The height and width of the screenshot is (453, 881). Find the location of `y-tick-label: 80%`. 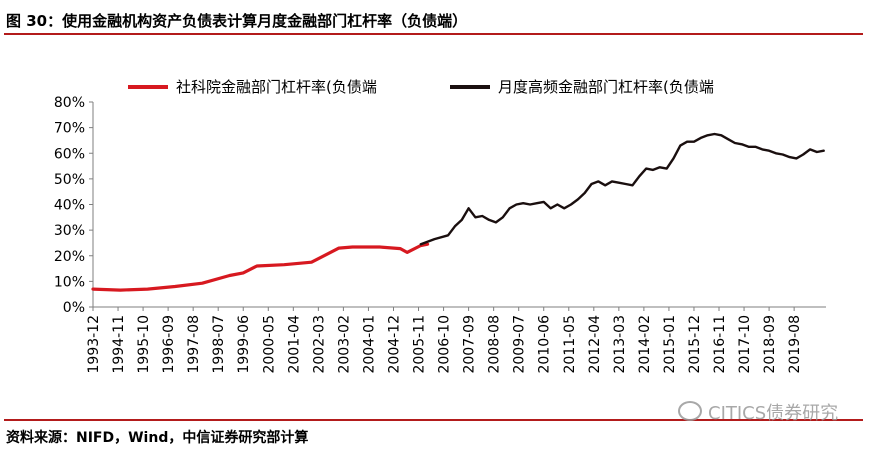

y-tick-label: 80% is located at coordinates (69, 103).